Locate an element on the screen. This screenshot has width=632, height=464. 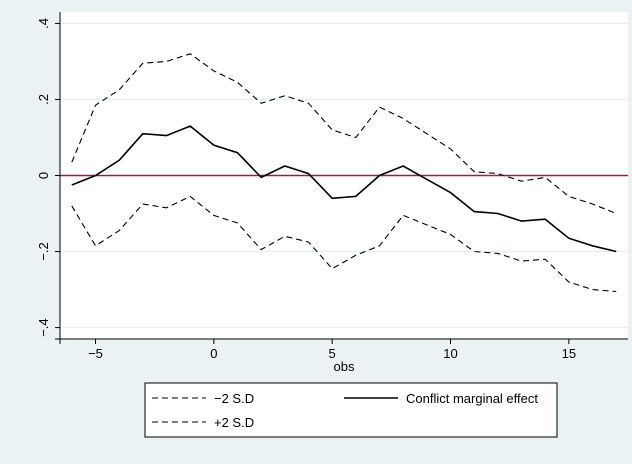
x-axis-title: obs is located at coordinates (344, 366).